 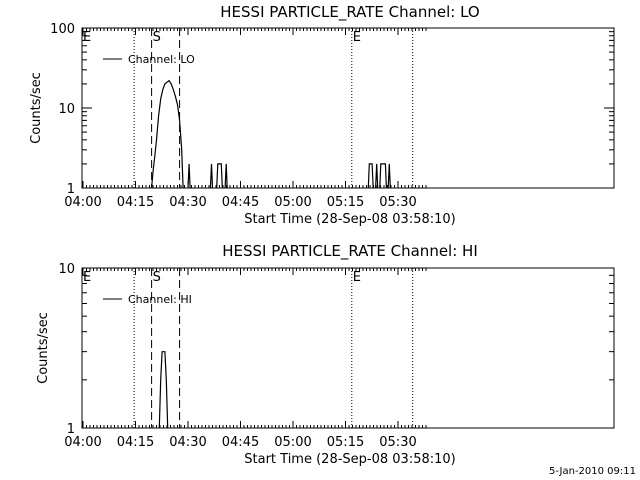 What do you see at coordinates (592, 471) in the screenshot?
I see `date-stamp: 5-Jan-2010 09:11` at bounding box center [592, 471].